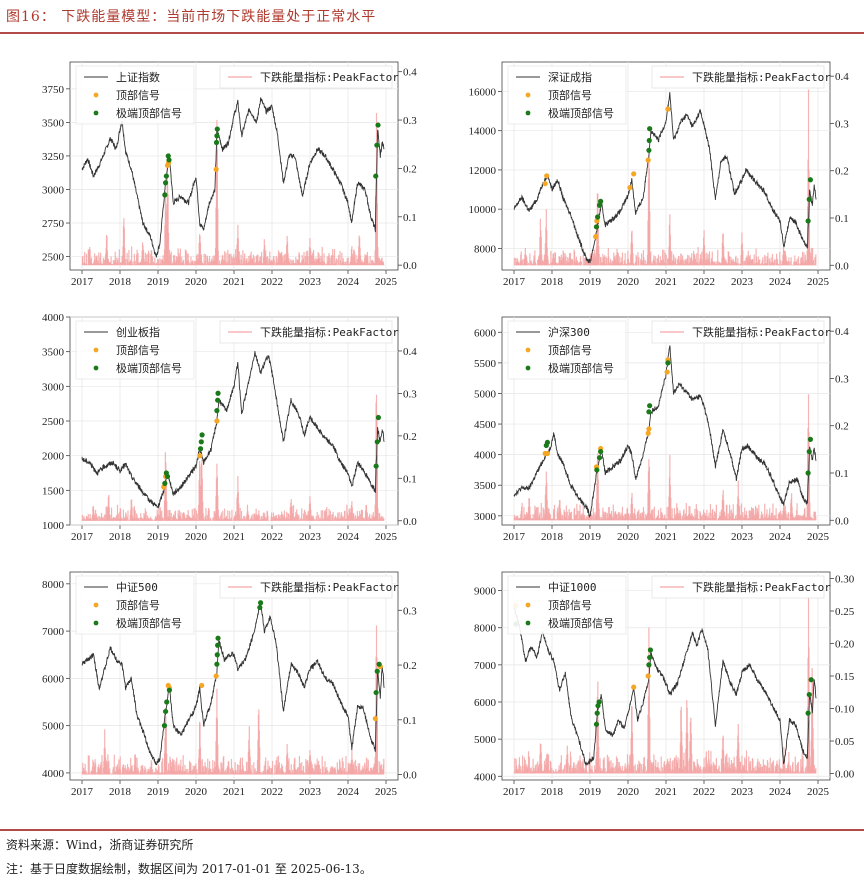 This screenshot has width=864, height=882. What do you see at coordinates (96, 368) in the screenshot?
I see `legend-extreme-signal-marker` at bounding box center [96, 368].